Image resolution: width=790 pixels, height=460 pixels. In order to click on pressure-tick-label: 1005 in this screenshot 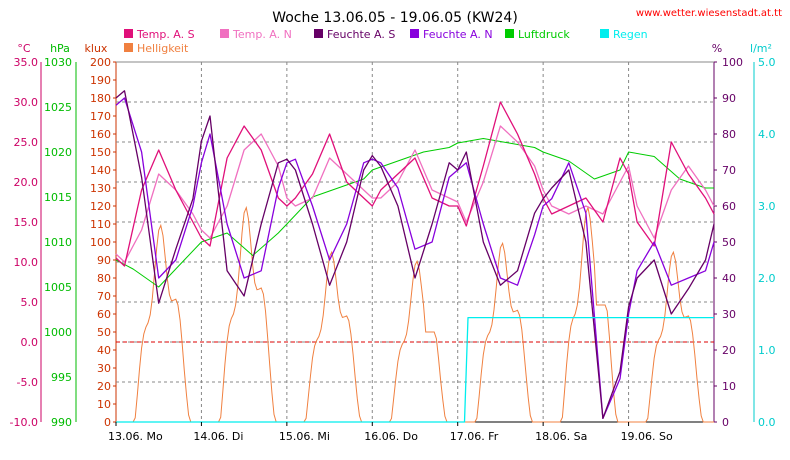, I will do `click(58, 287)`.